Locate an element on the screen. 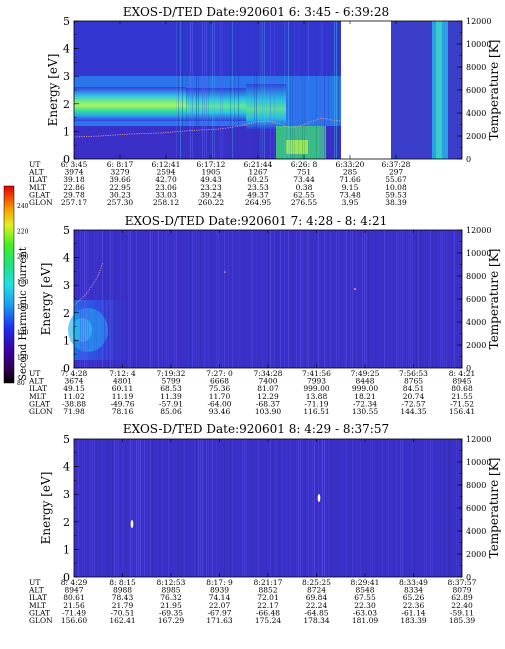 The height and width of the screenshot is (649, 505). orbit-cell: 6: 3:45 is located at coordinates (74, 164).